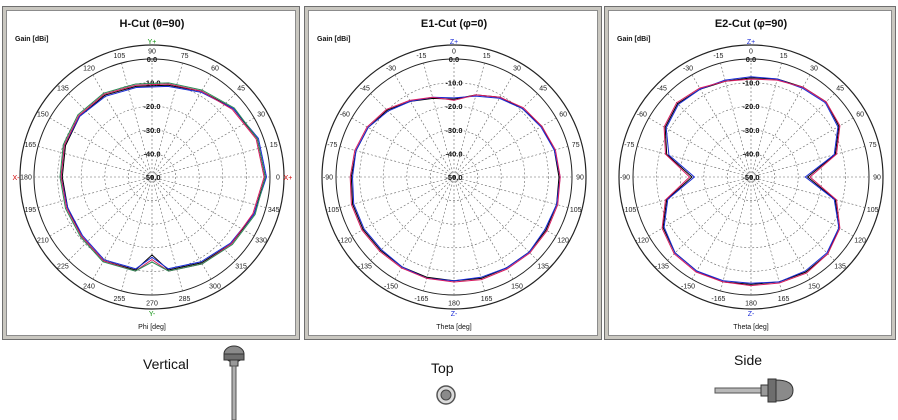 This screenshot has height=420, width=898. What do you see at coordinates (754, 390) in the screenshot?
I see `antenna-side-icon` at bounding box center [754, 390].